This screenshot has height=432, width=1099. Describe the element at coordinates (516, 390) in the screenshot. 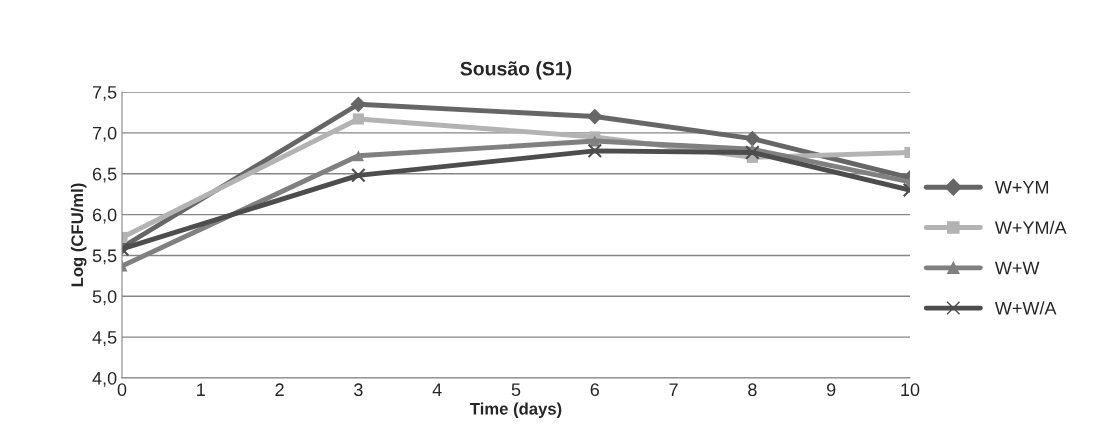

I see `x-tick-label: 5` at that location.